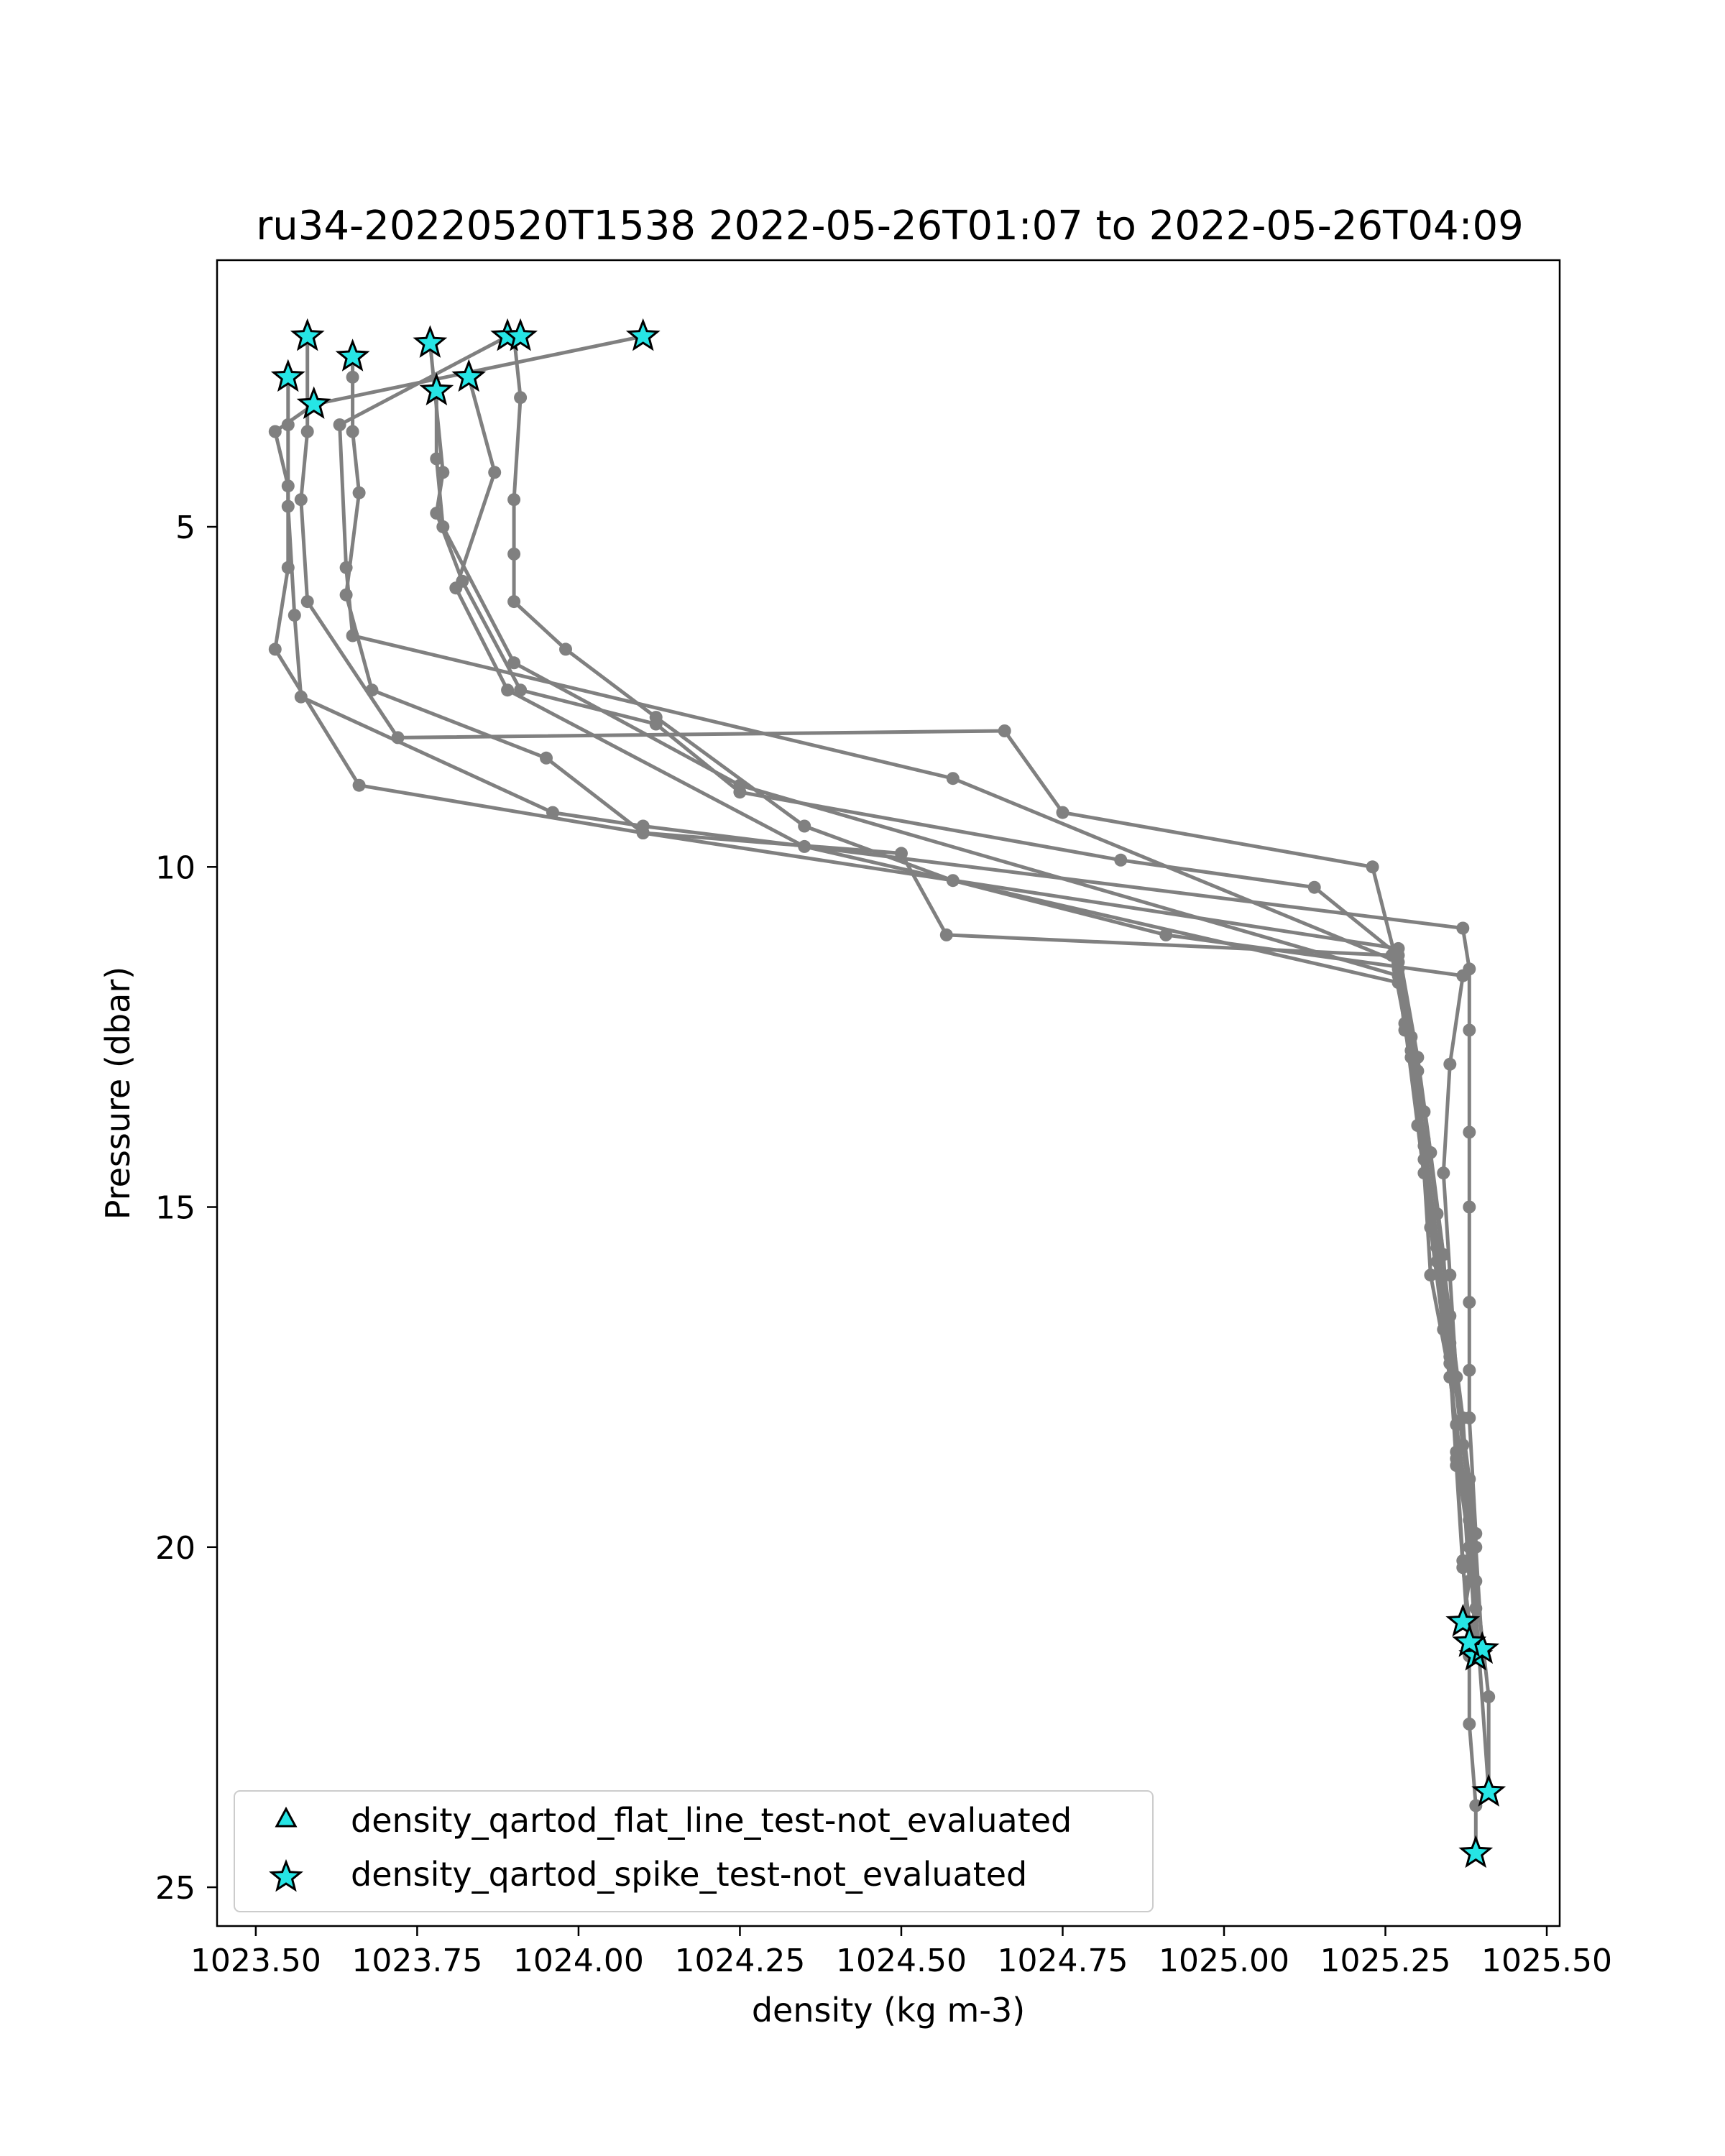 The height and width of the screenshot is (2156, 1725). Describe the element at coordinates (117, 1093) in the screenshot. I see `y-axis-label: Pressure (dbar)` at that location.